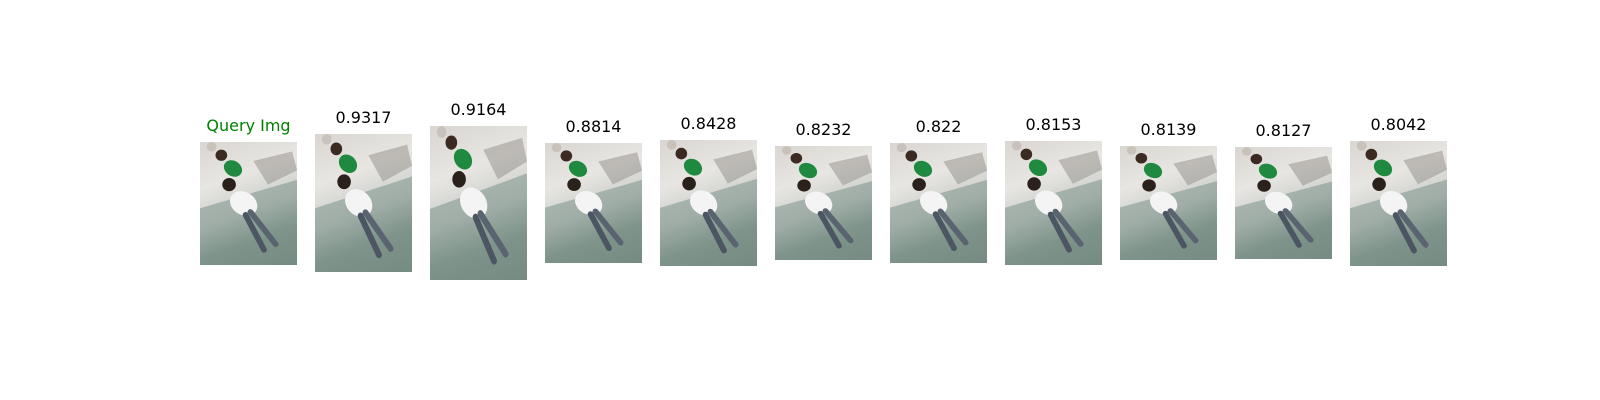  What do you see at coordinates (938, 127) in the screenshot?
I see `result-score-6: 0.822` at bounding box center [938, 127].